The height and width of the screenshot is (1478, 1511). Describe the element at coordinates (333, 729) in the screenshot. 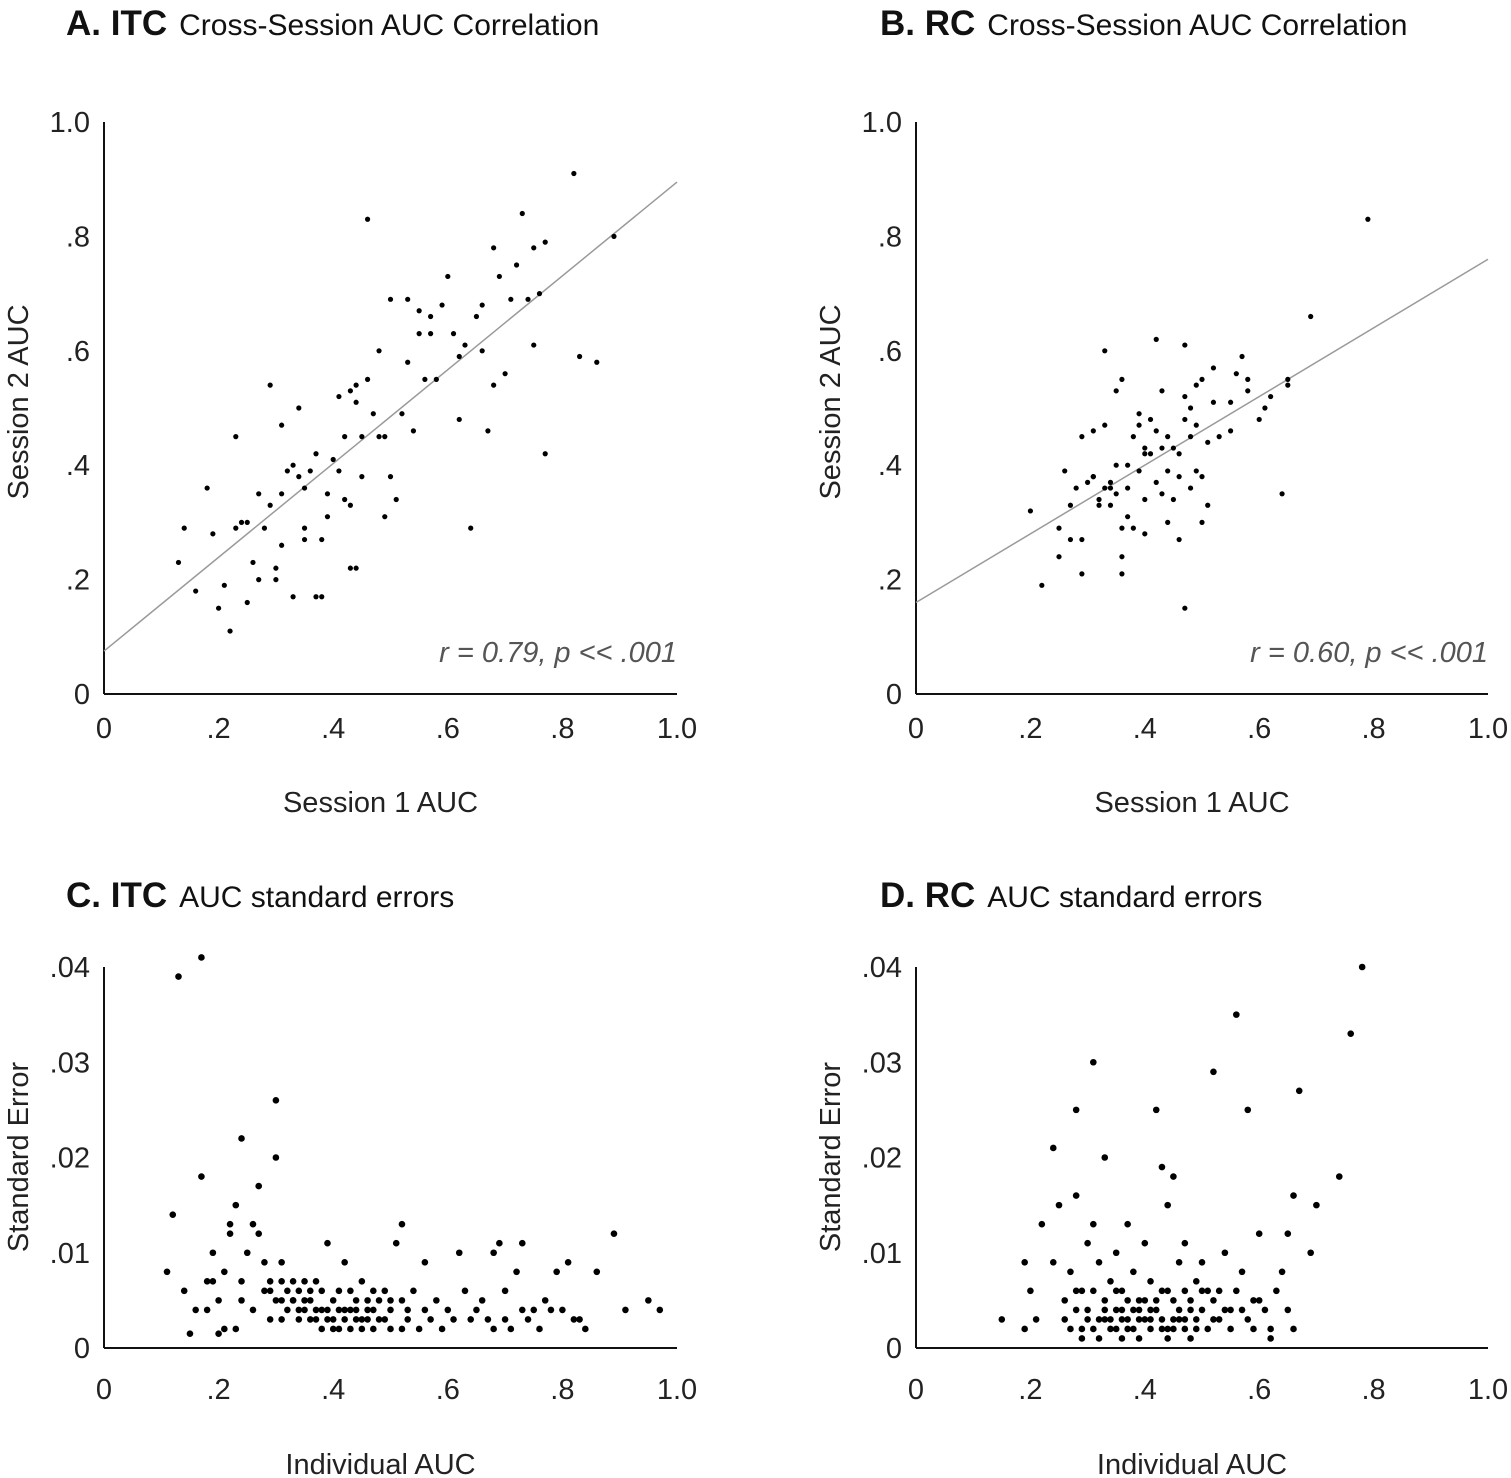

I see `x-tick-label: .4` at that location.